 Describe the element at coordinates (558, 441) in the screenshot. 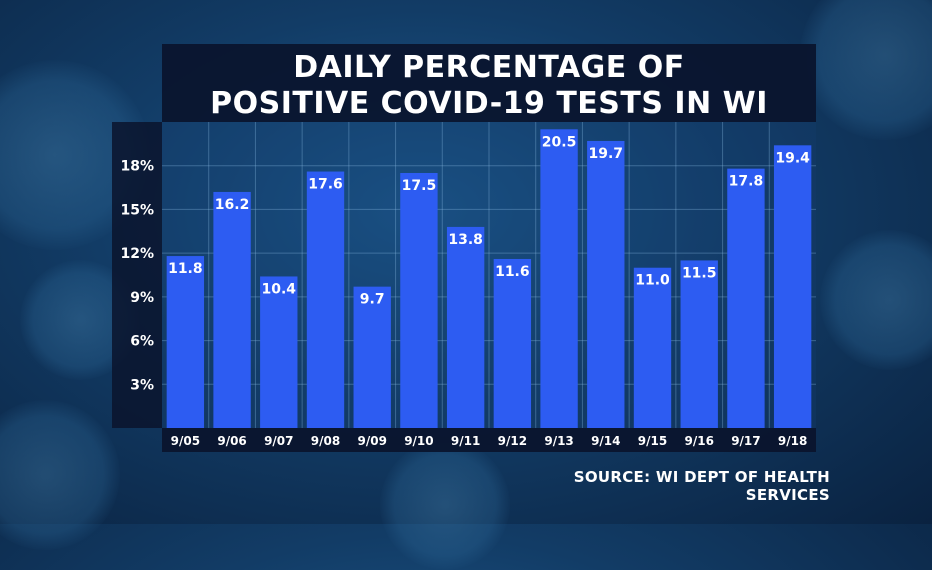

I see `x-tick-label: 9/13` at that location.